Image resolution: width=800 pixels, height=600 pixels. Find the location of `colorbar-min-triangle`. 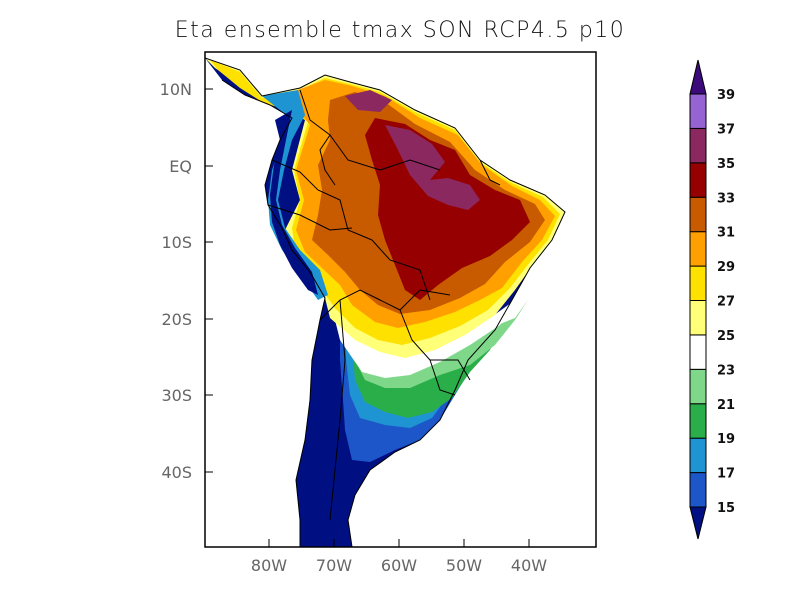

colorbar-min-triangle is located at coordinates (698, 523).